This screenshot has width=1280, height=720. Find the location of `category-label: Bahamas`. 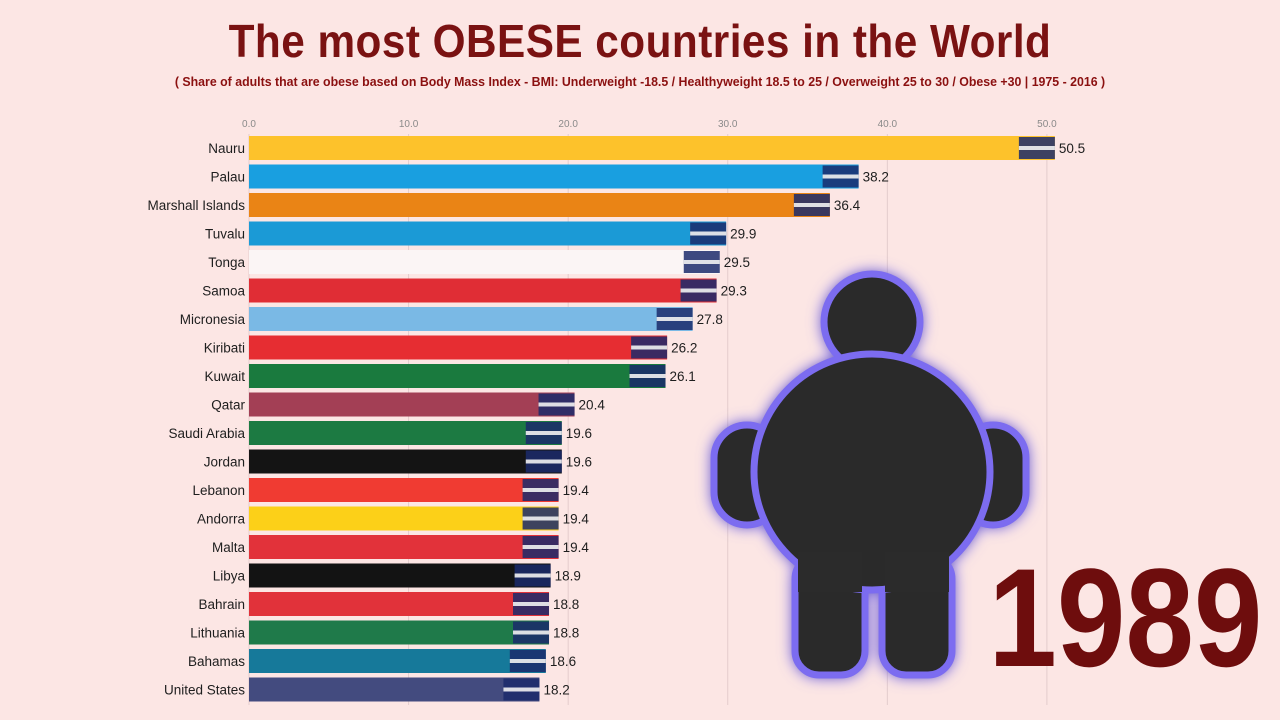

category-label: Bahamas is located at coordinates (216, 661).